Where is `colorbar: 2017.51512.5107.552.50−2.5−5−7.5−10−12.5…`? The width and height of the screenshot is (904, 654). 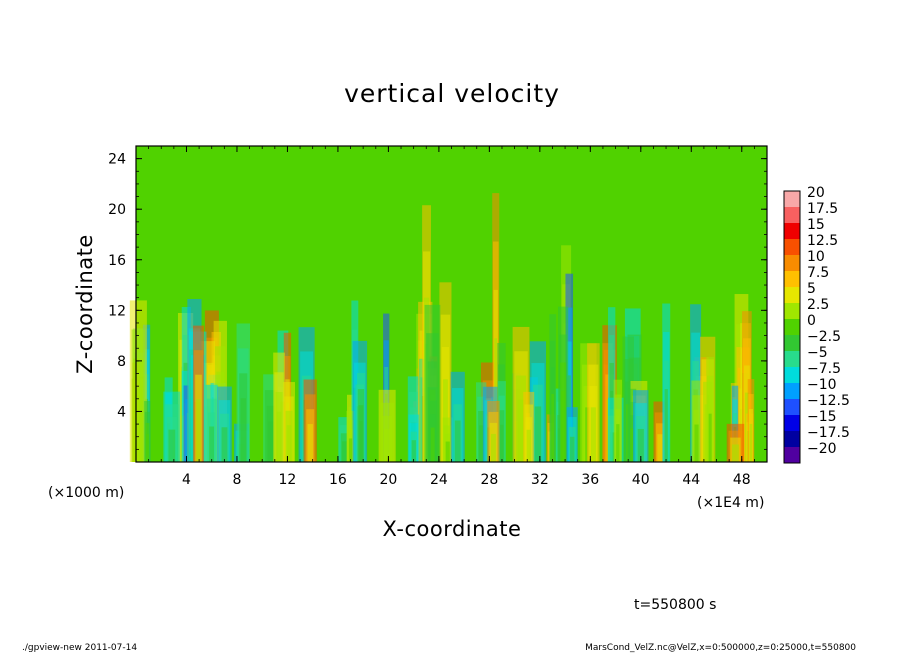 colorbar: 2017.51512.5107.552.50−2.5−5−7.5−10−12.5… is located at coordinates (816, 324).